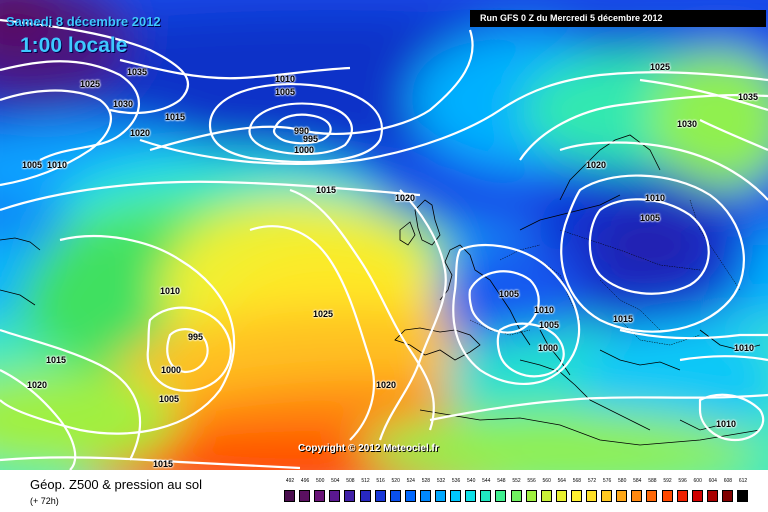 This screenshot has width=768, height=512. I want to click on scale-label: 604, so click(712, 481).